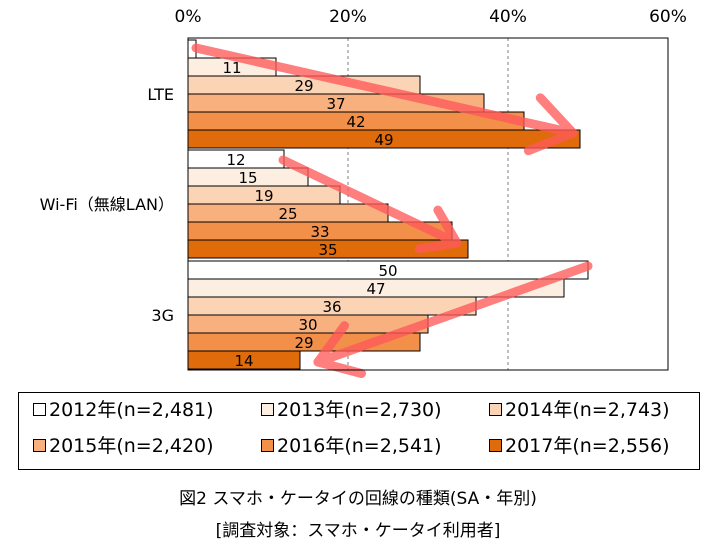 The width and height of the screenshot is (716, 556). Describe the element at coordinates (383, 140) in the screenshot. I see `data-label: 49` at that location.